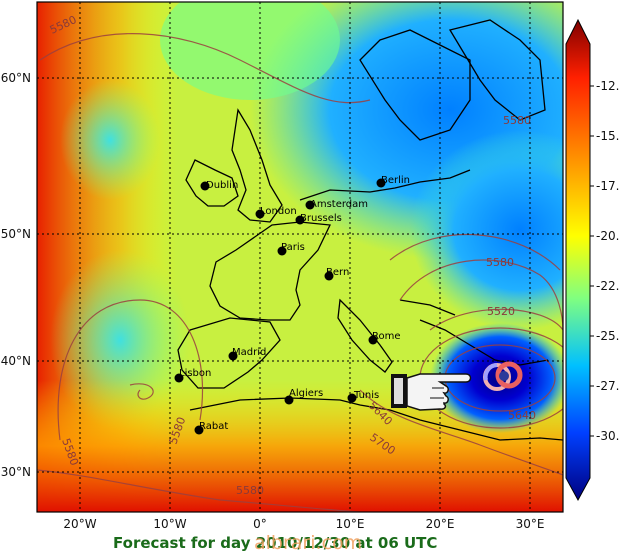  I want to click on city-marker-dublin, so click(205, 186).